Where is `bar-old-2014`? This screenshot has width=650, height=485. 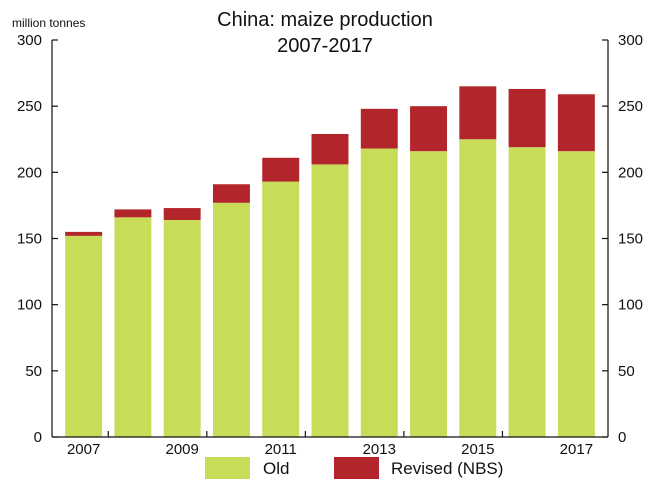
bar-old-2014 is located at coordinates (429, 294).